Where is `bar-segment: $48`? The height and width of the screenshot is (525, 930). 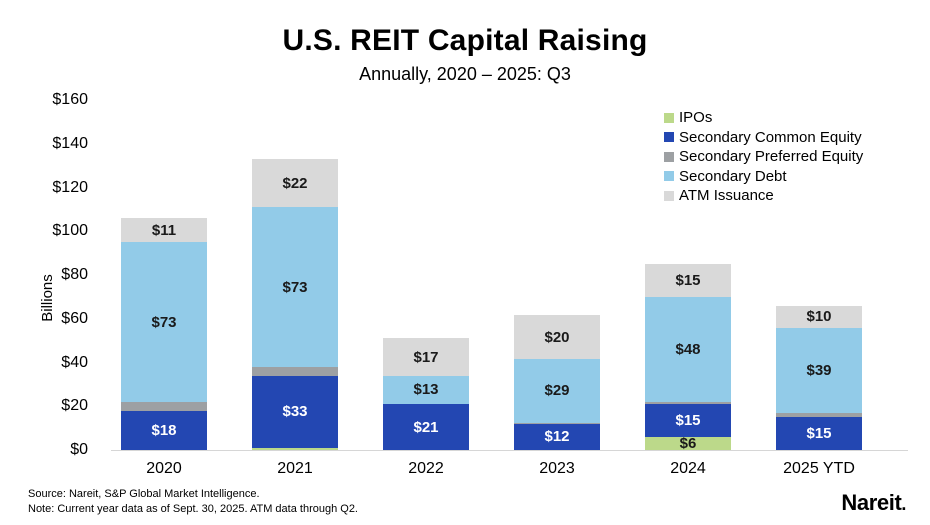 bar-segment: $48 is located at coordinates (688, 349).